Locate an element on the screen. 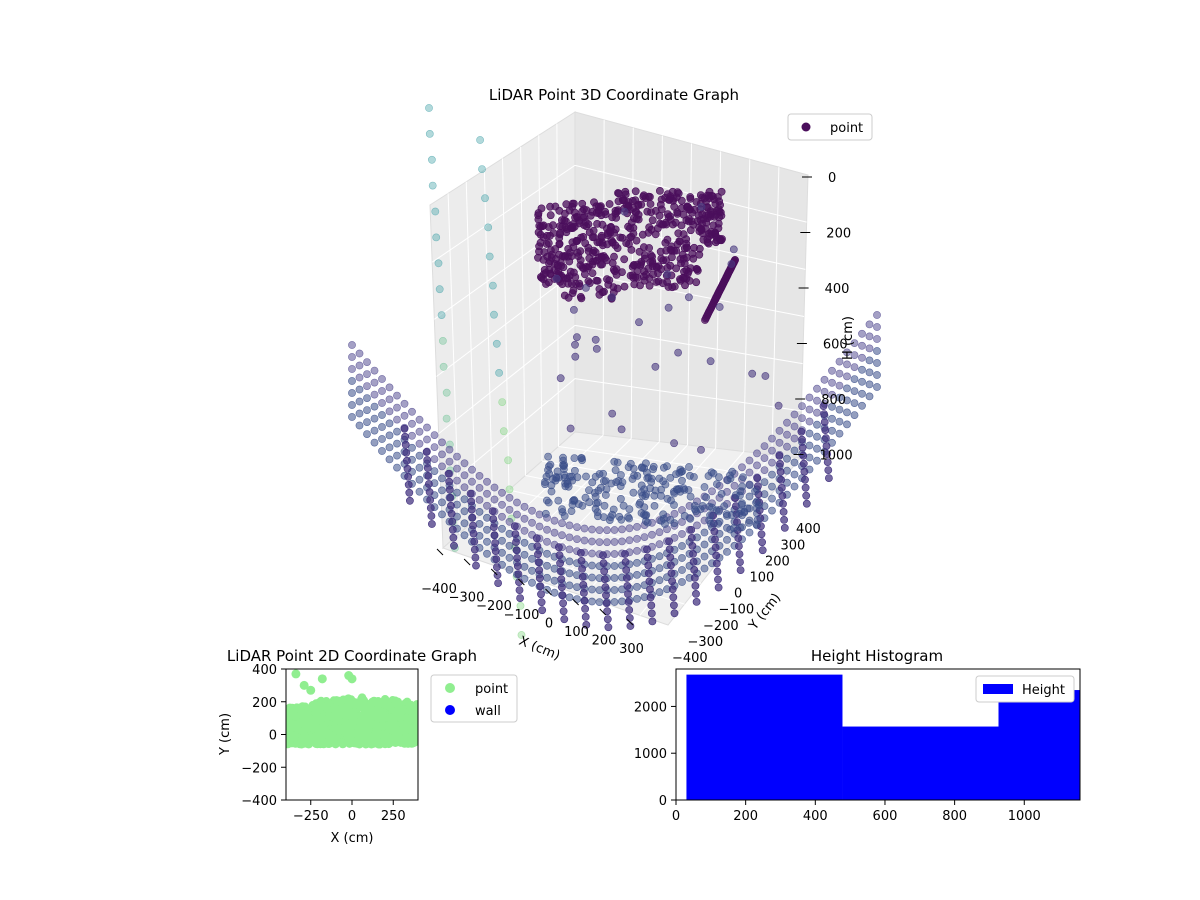 Image resolution: width=1200 pixels, height=900 pixels. legend-3d-label: point is located at coordinates (846, 128).